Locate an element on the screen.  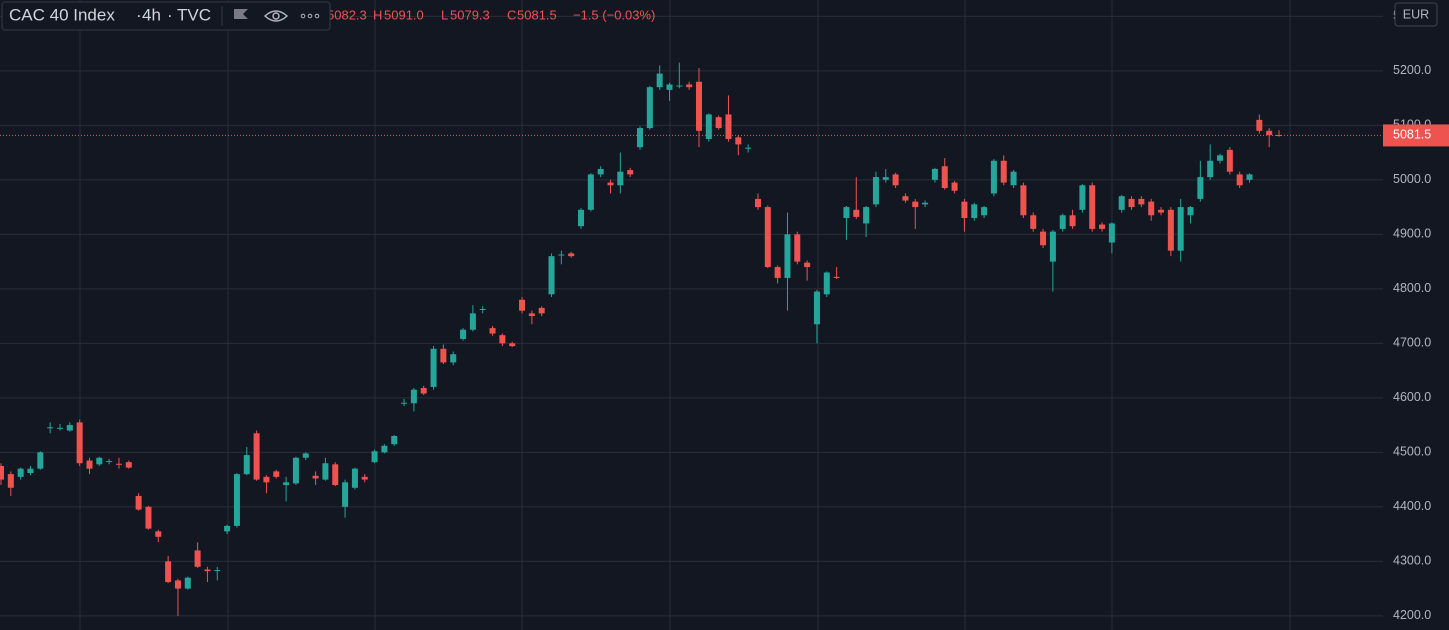
currency-box: EUR is located at coordinates (1416, 14).